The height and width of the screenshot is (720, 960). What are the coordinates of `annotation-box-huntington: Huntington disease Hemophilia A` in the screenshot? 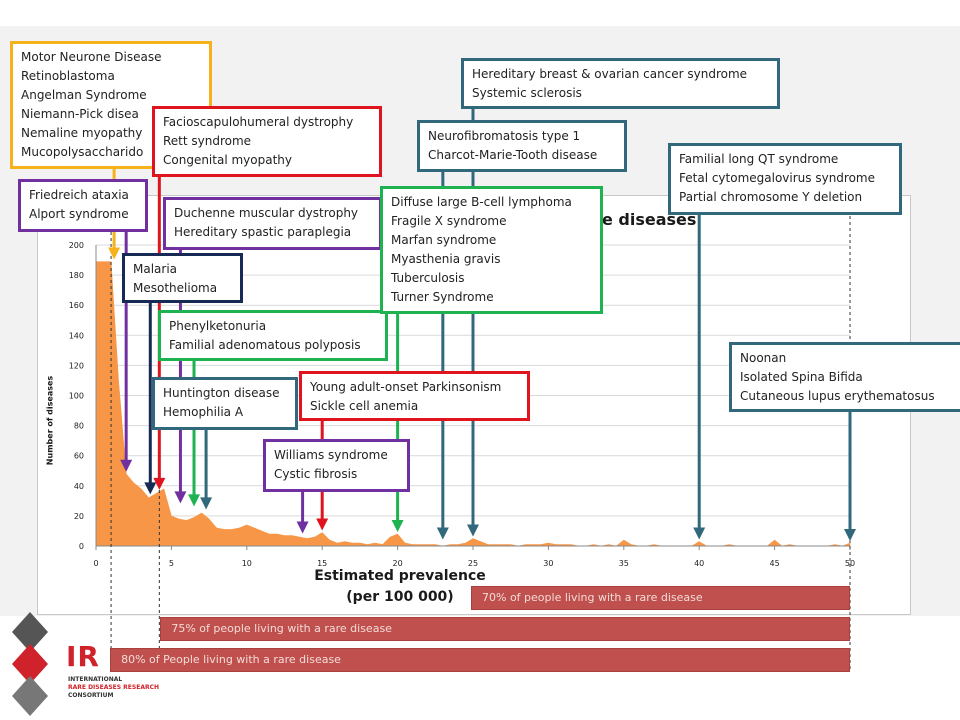 It's located at (225, 403).